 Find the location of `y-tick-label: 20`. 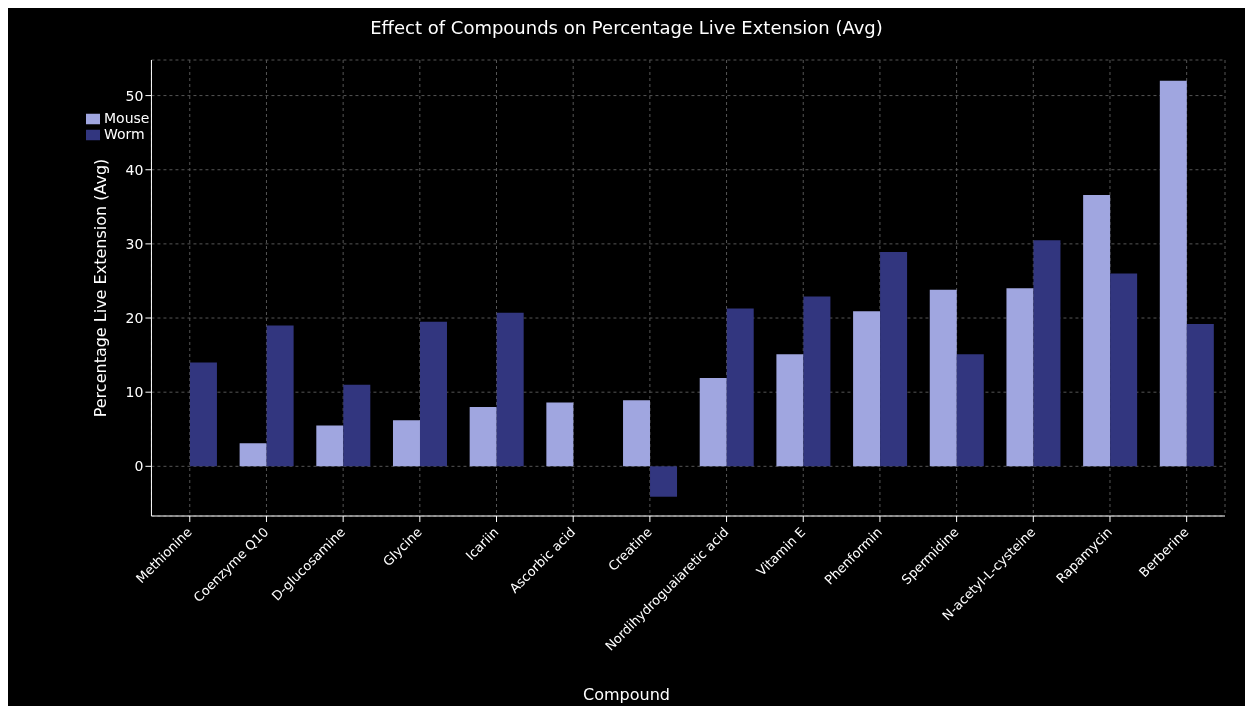

y-tick-label: 20 is located at coordinates (134, 318).